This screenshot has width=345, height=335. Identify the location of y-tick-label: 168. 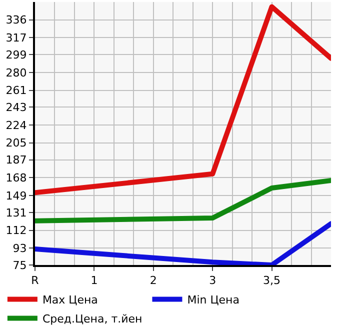
(16, 178).